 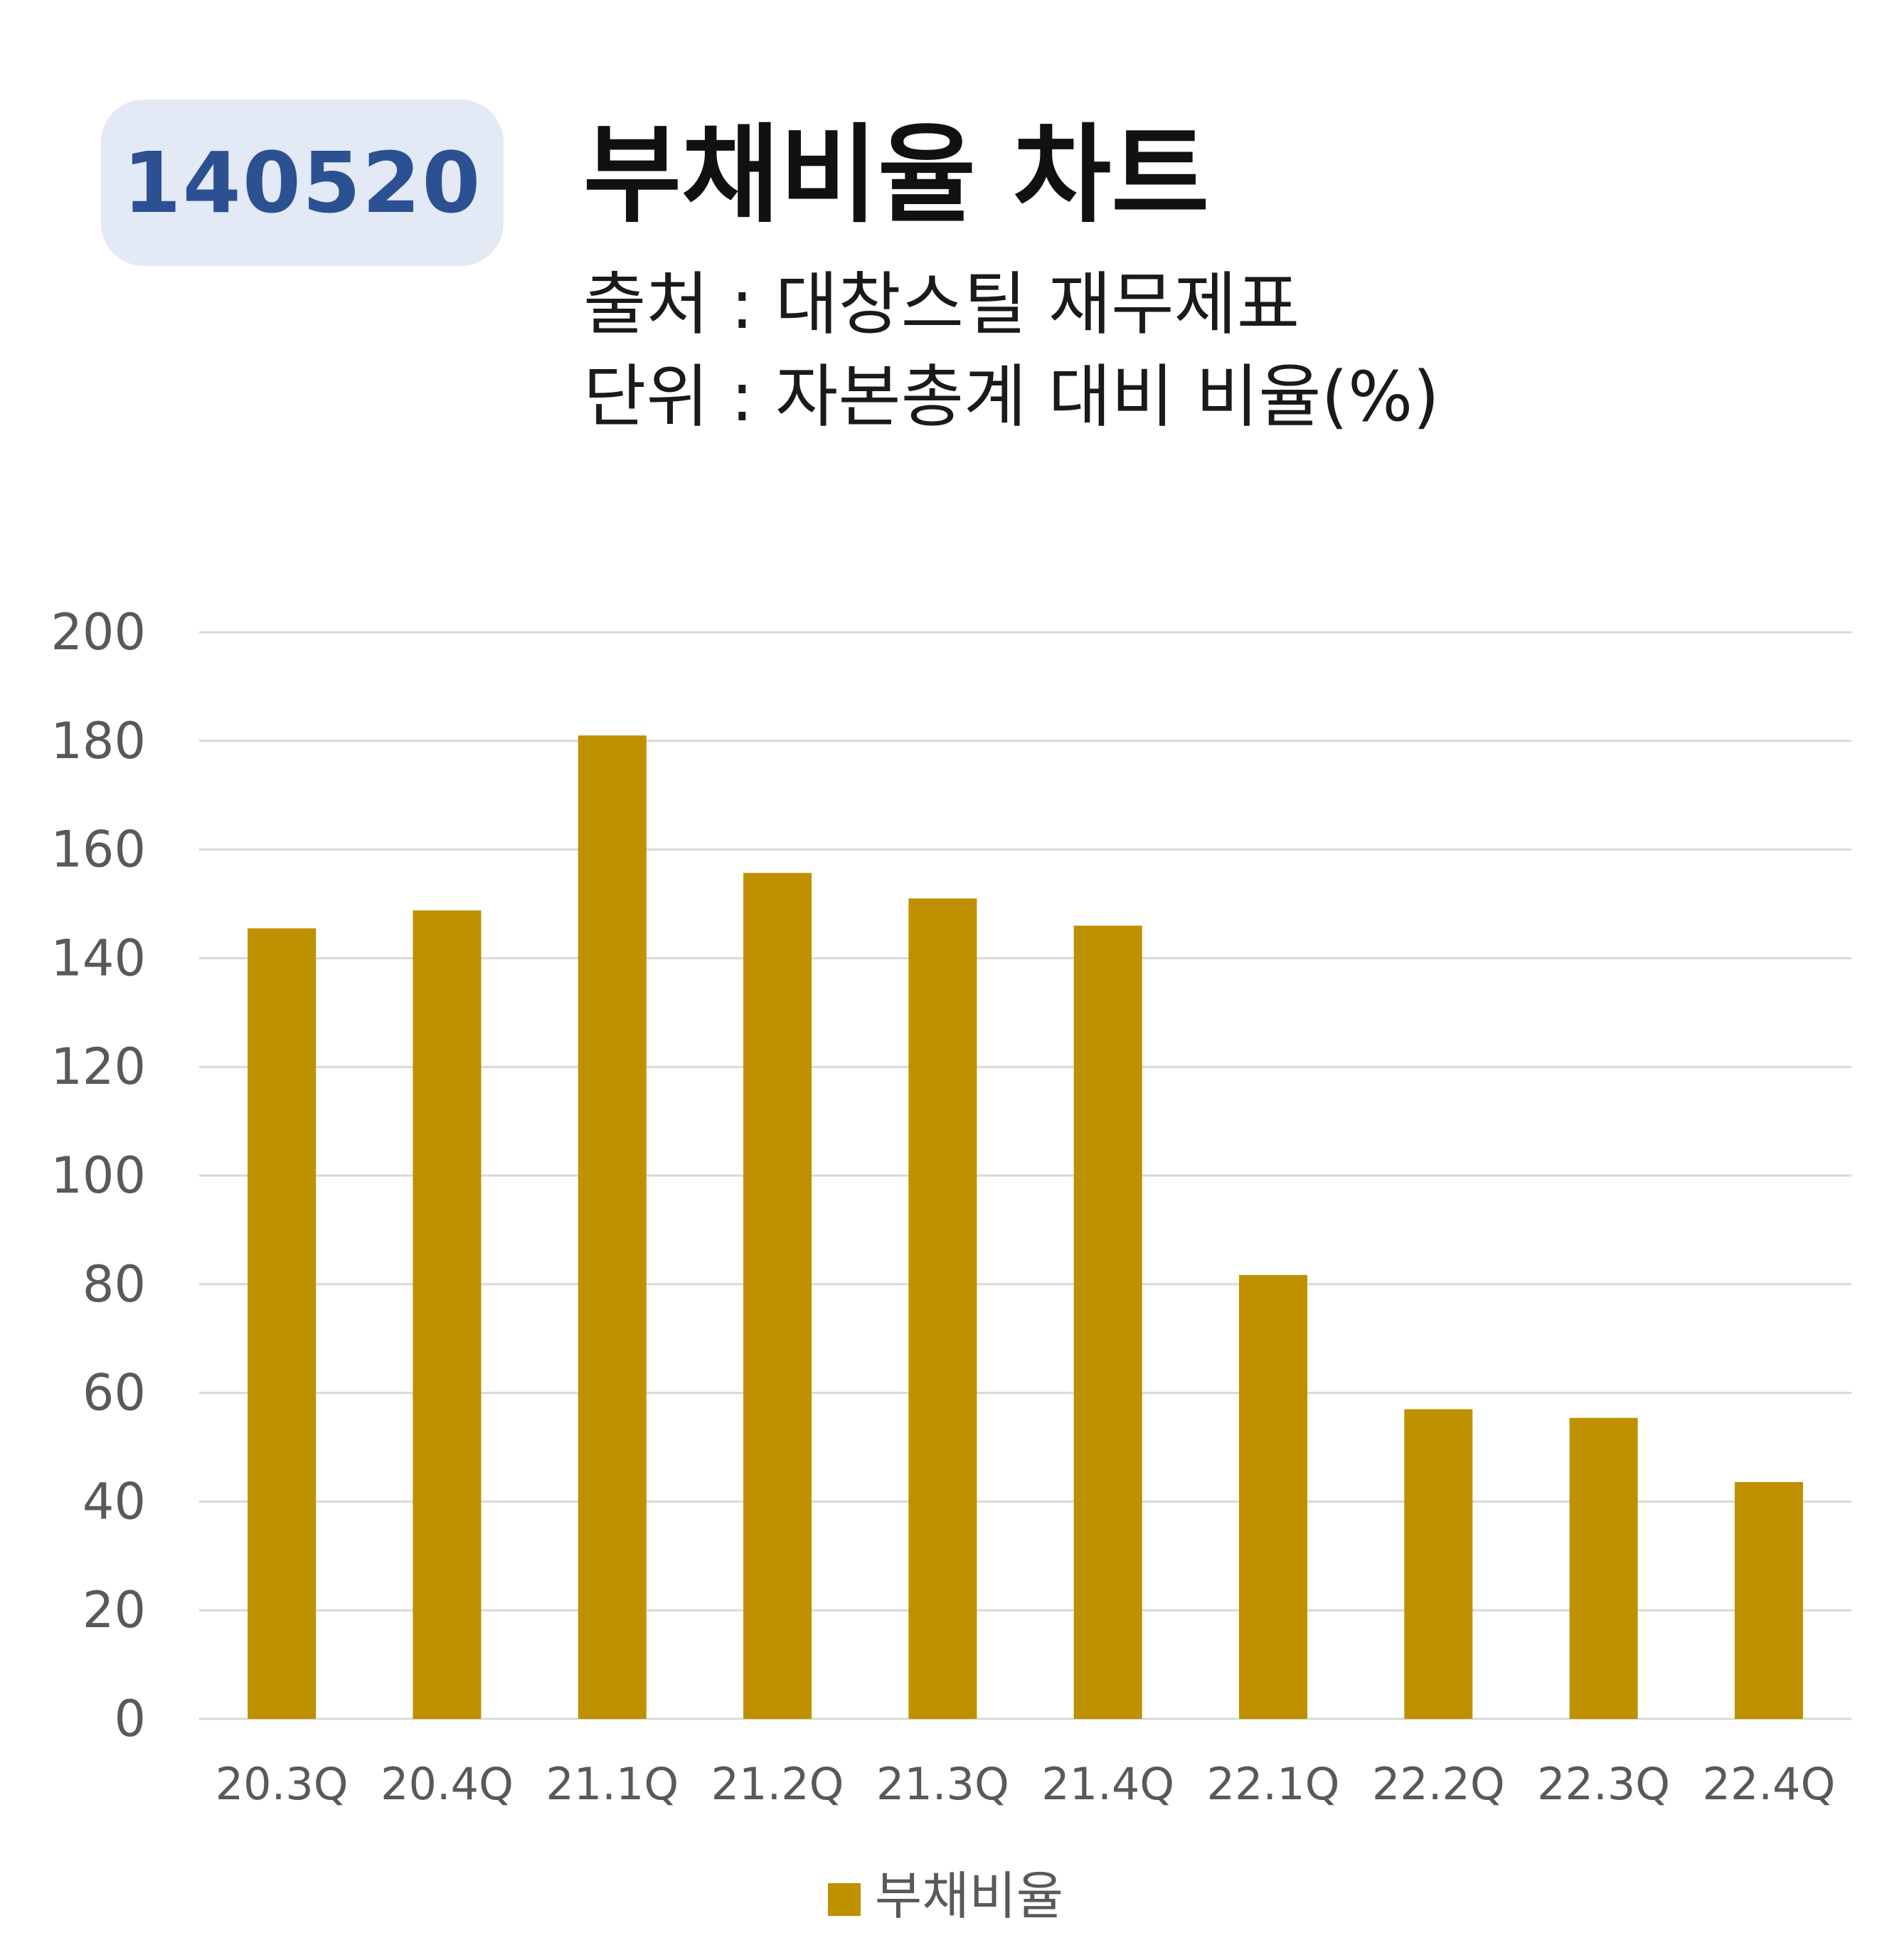 What do you see at coordinates (99, 741) in the screenshot?
I see `y-tick-label: 180` at bounding box center [99, 741].